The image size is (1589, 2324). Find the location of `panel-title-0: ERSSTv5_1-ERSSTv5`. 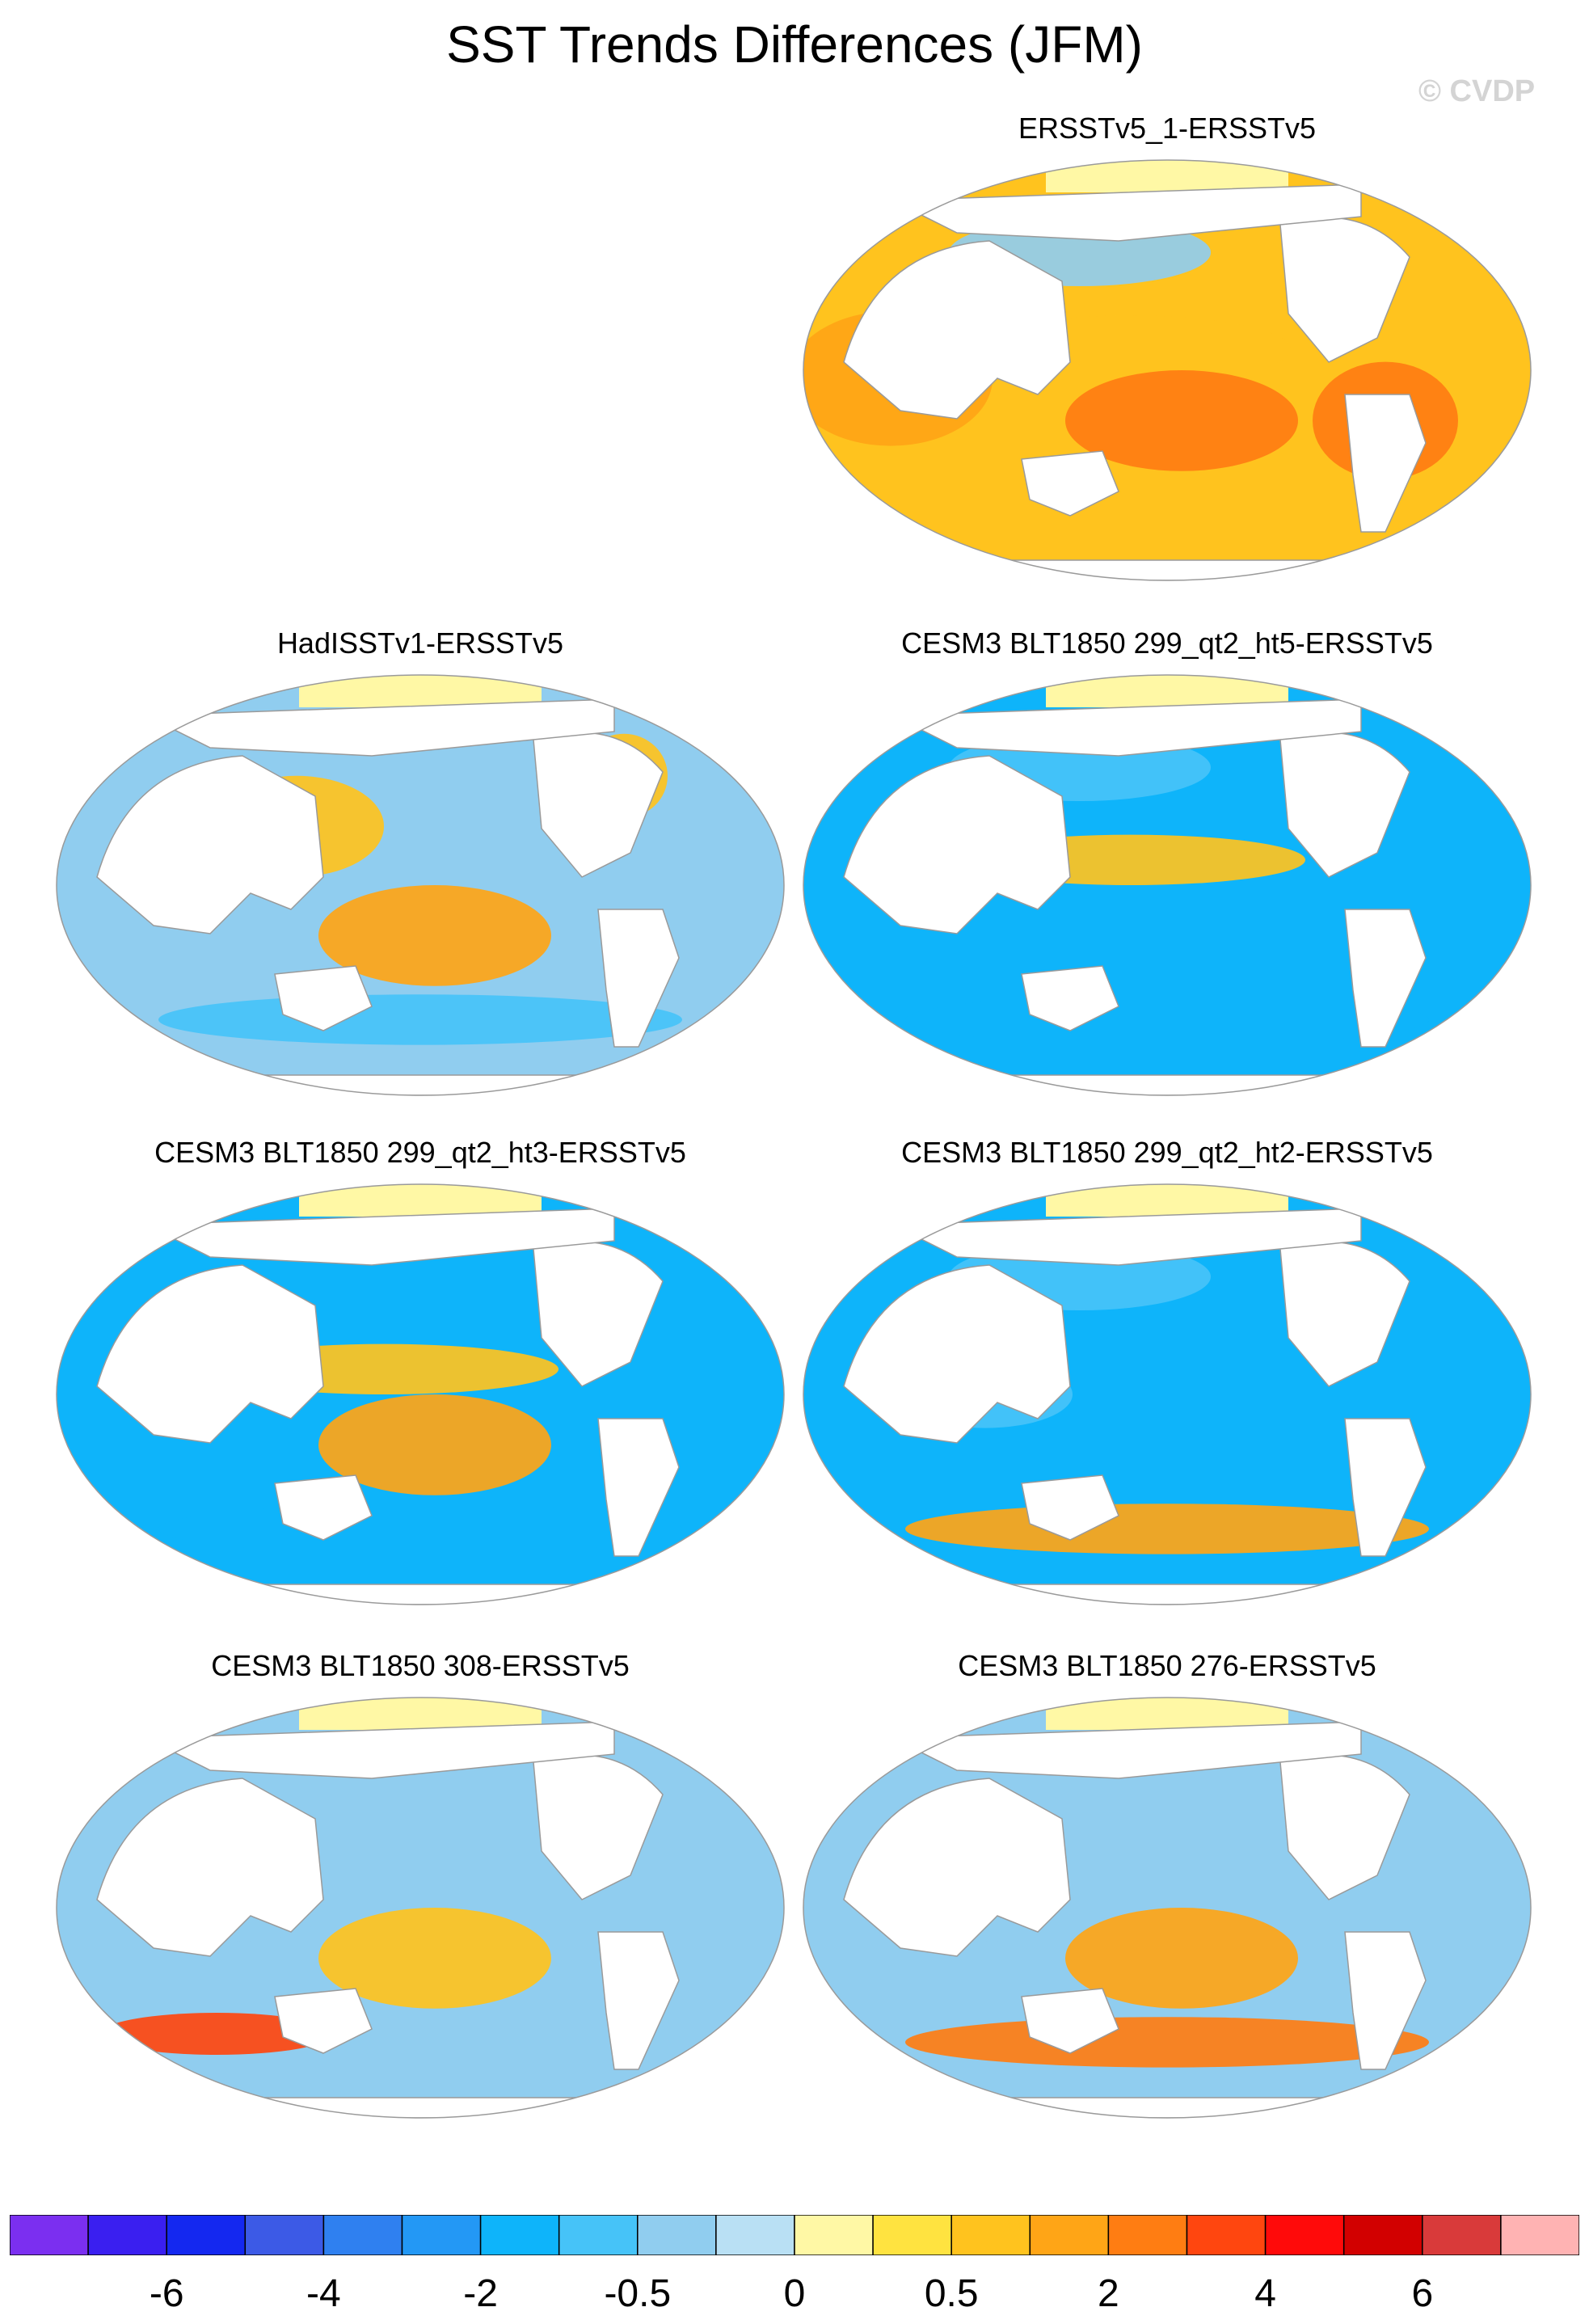

panel-title-0: ERSSTv5_1-ERSSTv5 is located at coordinates (1167, 128).